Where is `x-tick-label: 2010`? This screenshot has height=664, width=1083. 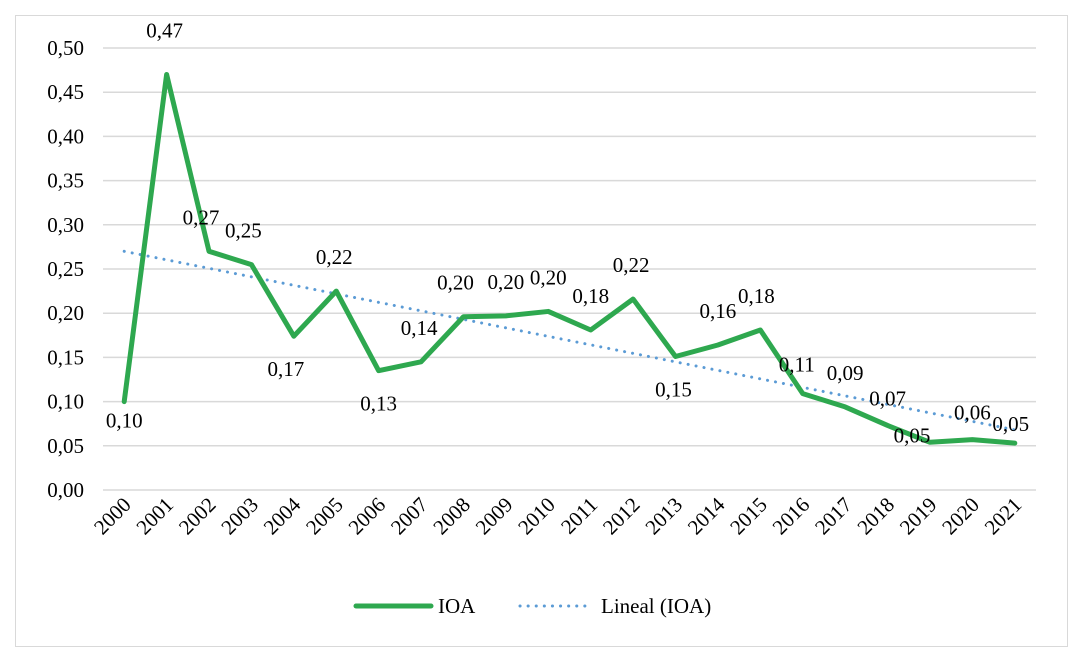
x-tick-label: 2010 is located at coordinates (536, 516).